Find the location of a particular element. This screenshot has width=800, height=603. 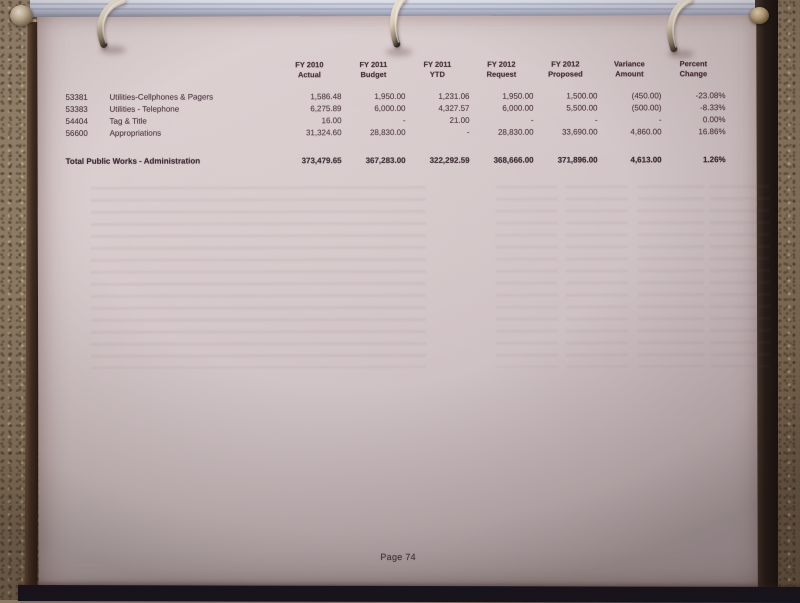

binder-rivet-icon is located at coordinates (759, 15).